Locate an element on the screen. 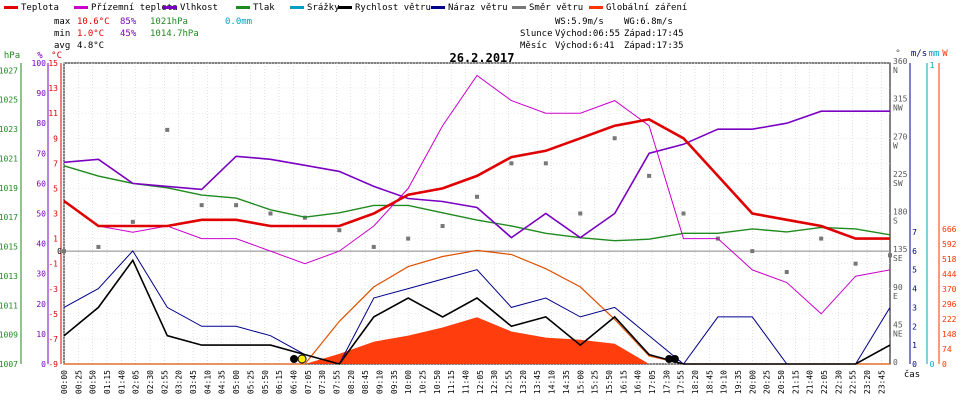 The image size is (966, 400). direction-tick-name: SW is located at coordinates (898, 183).